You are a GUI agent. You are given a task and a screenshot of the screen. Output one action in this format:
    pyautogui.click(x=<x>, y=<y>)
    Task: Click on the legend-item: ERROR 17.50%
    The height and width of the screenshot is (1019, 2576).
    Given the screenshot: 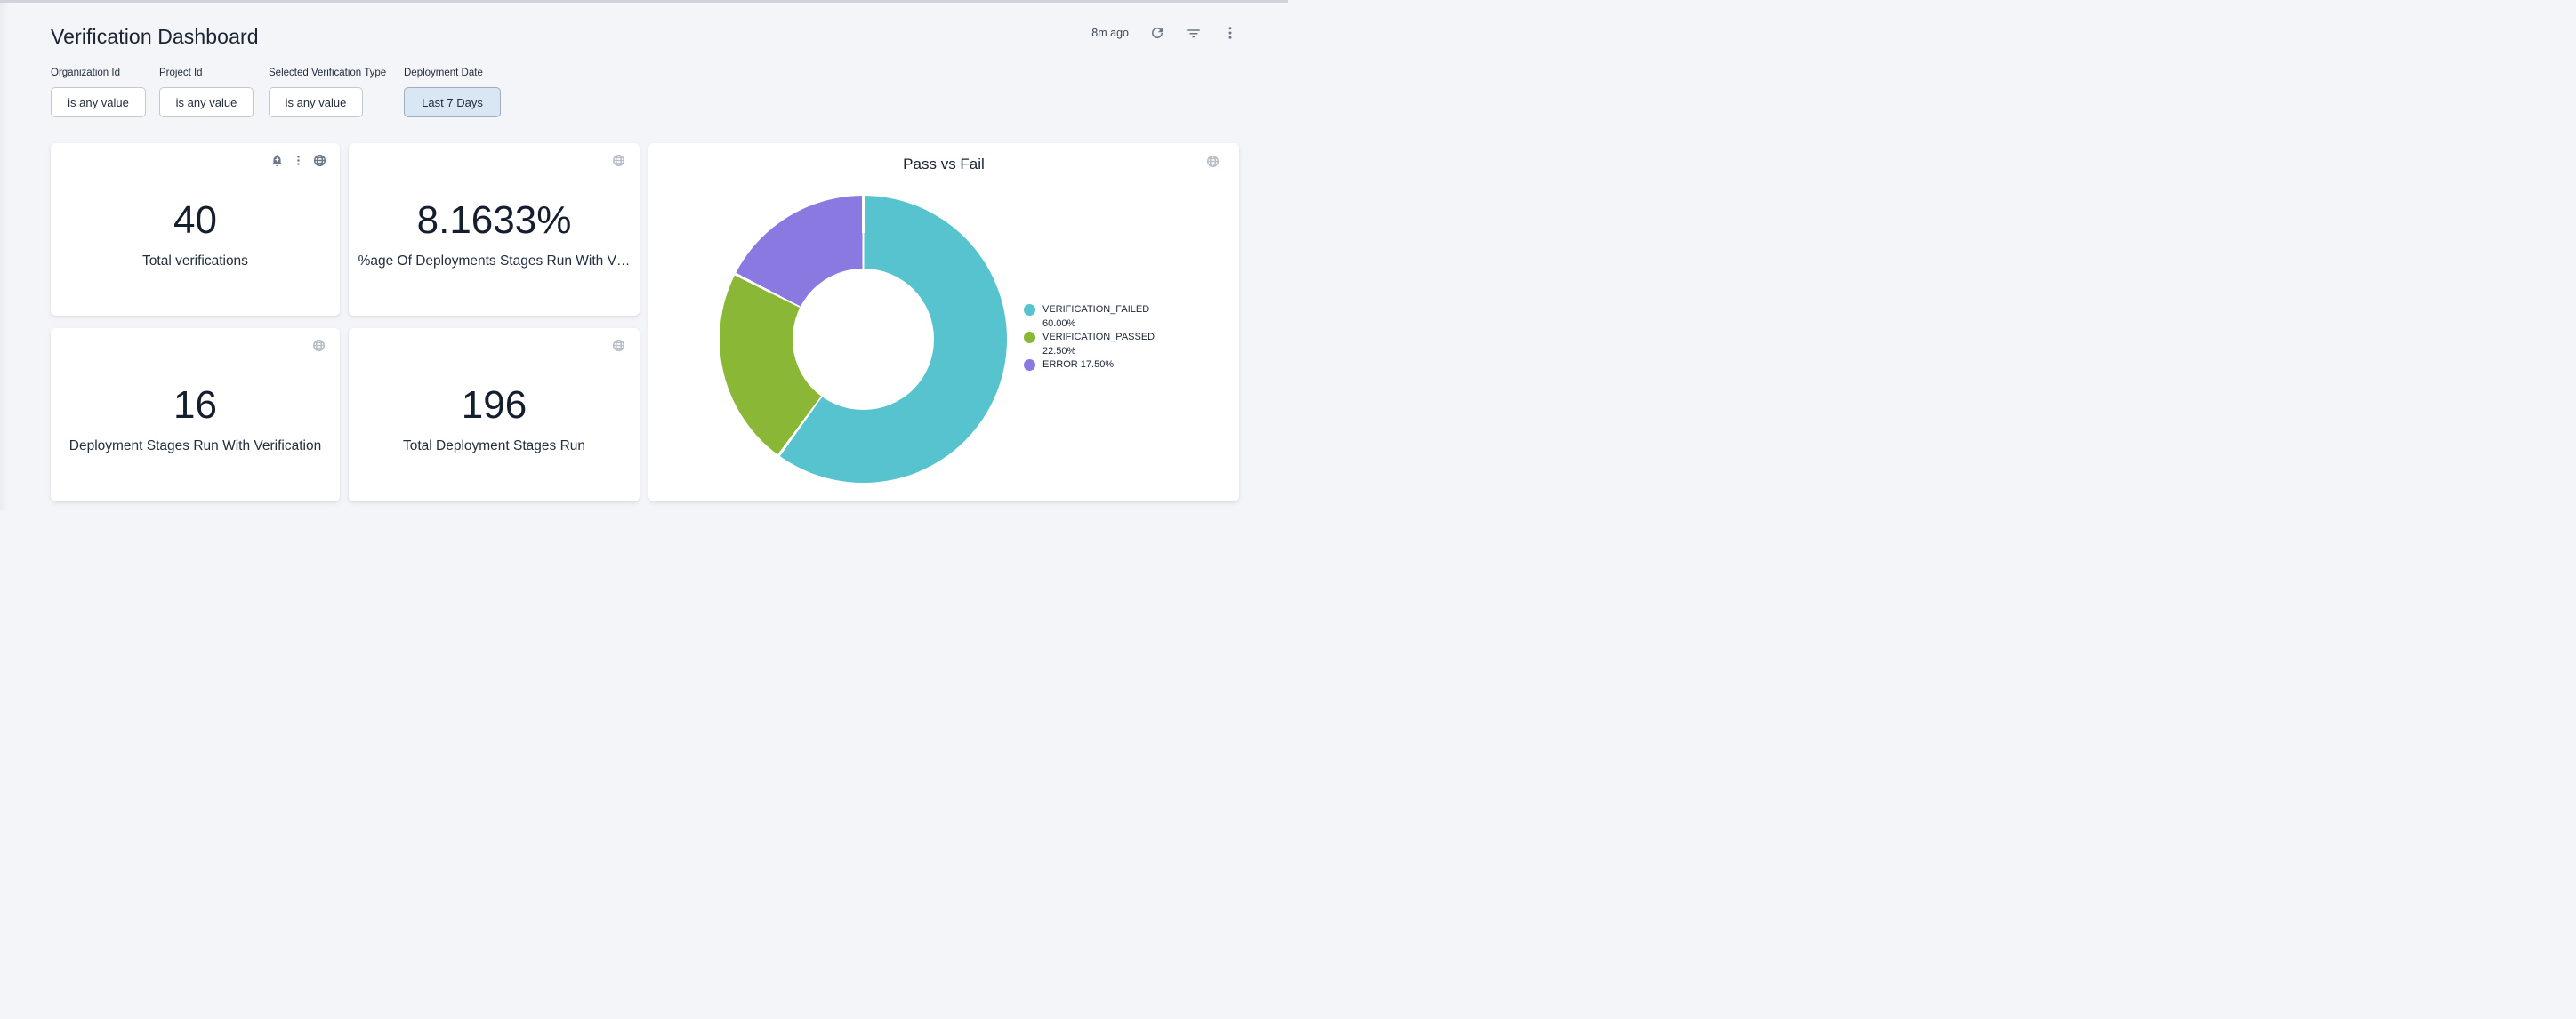 What is the action you would take?
    pyautogui.click(x=1101, y=365)
    